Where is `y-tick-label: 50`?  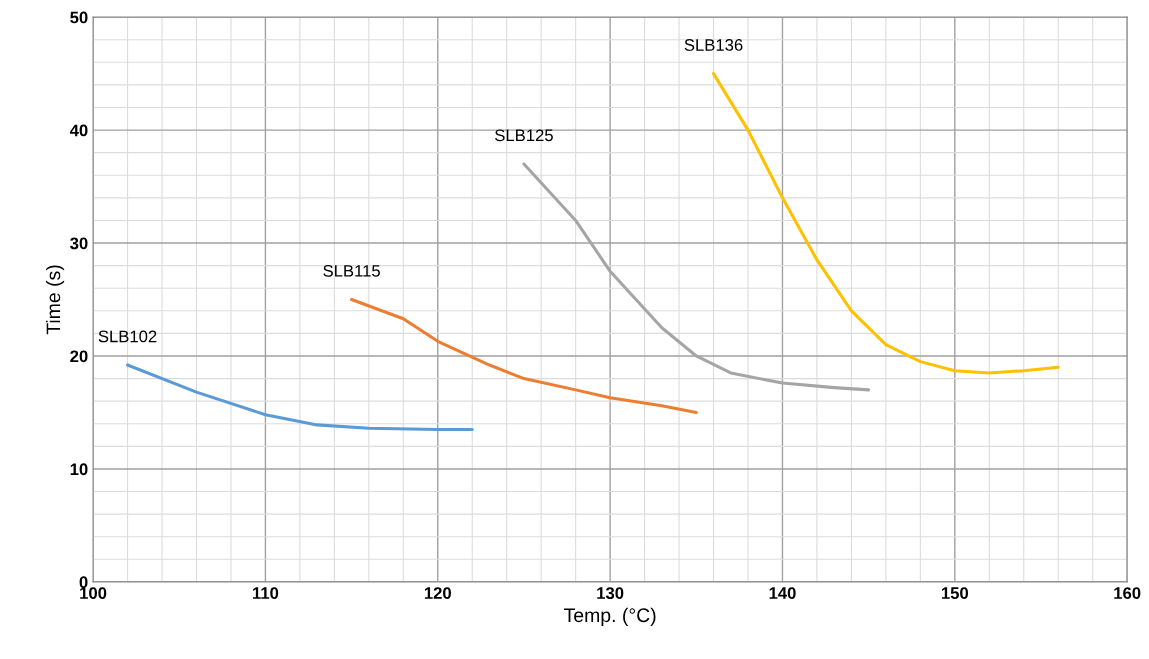
y-tick-label: 50 is located at coordinates (79, 17).